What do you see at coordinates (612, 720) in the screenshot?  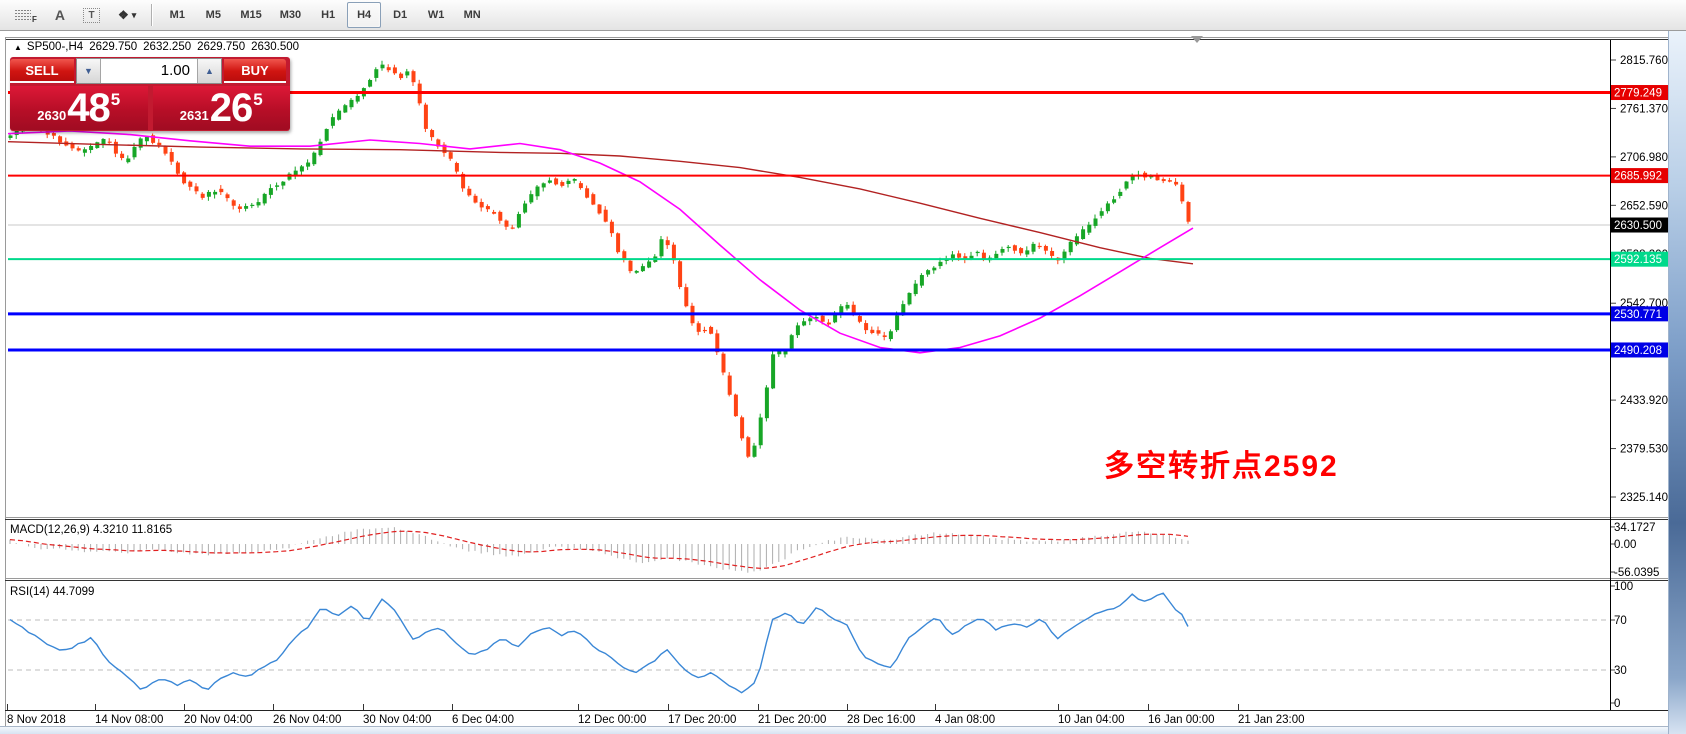 I see `svg-text: 12 Dec 00:00` at bounding box center [612, 720].